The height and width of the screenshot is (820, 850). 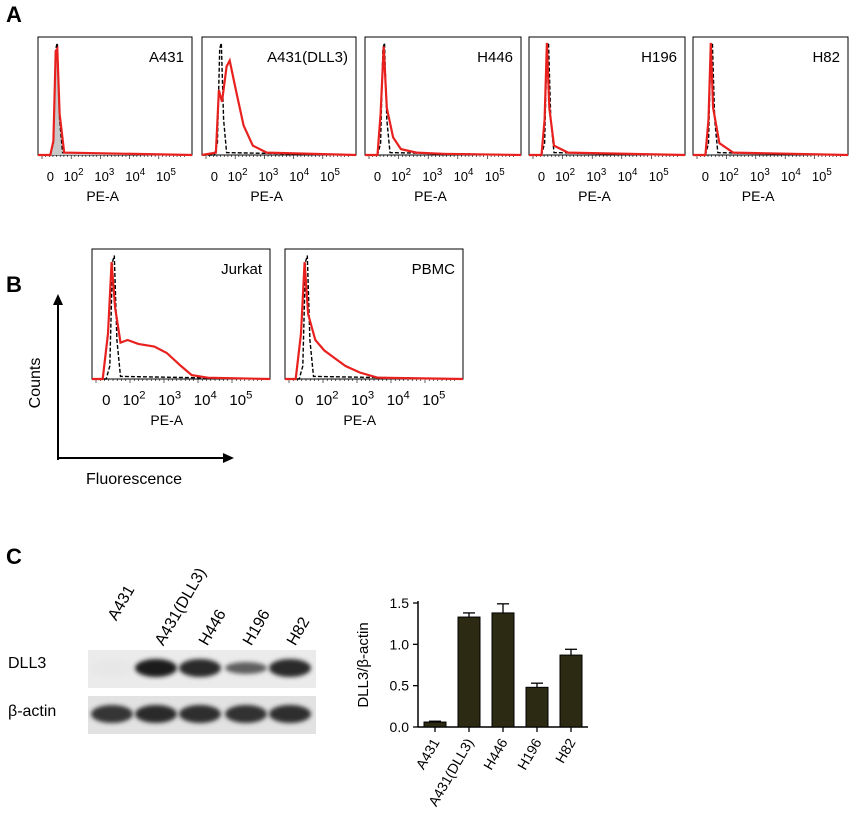 What do you see at coordinates (826, 57) in the screenshot?
I see `histogram-label: H82` at bounding box center [826, 57].